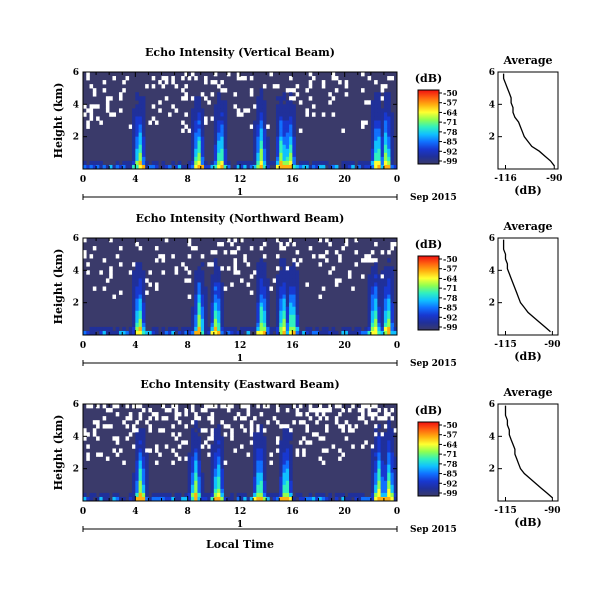 This screenshot has width=615, height=598. What do you see at coordinates (292, 512) in the screenshot?
I see `x-tick-label: 16` at bounding box center [292, 512].